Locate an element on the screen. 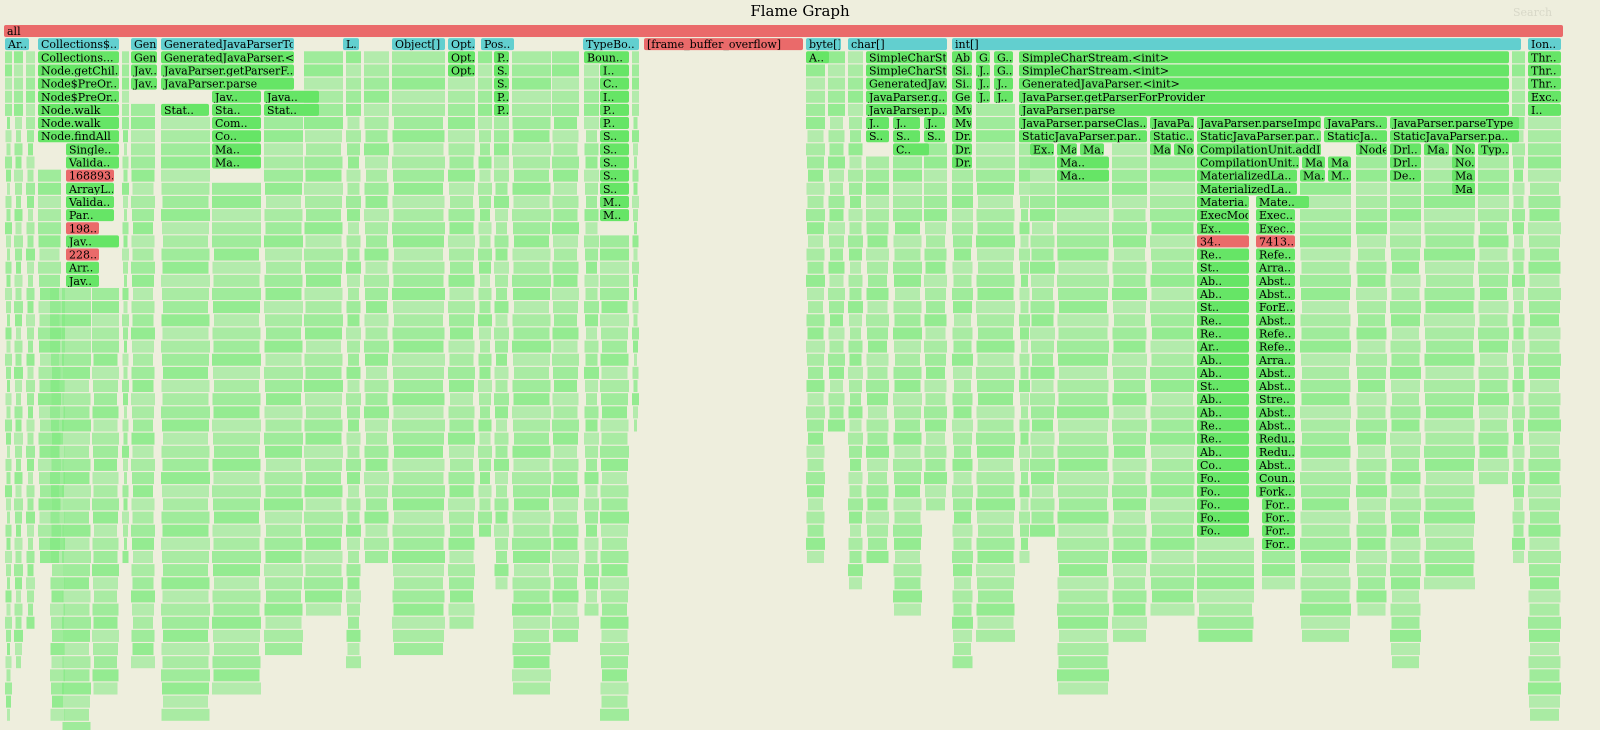 This screenshot has height=730, width=1600. frame-label: Ma.. is located at coordinates (1343, 163).